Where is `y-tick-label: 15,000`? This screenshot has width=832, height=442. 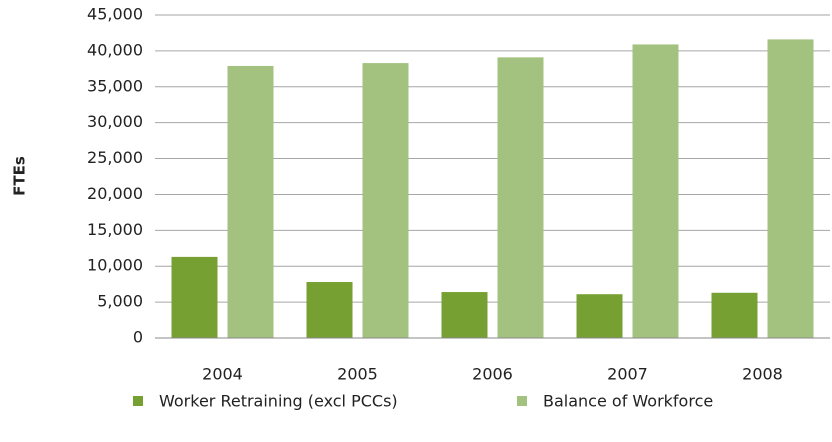 y-tick-label: 15,000 is located at coordinates (115, 229).